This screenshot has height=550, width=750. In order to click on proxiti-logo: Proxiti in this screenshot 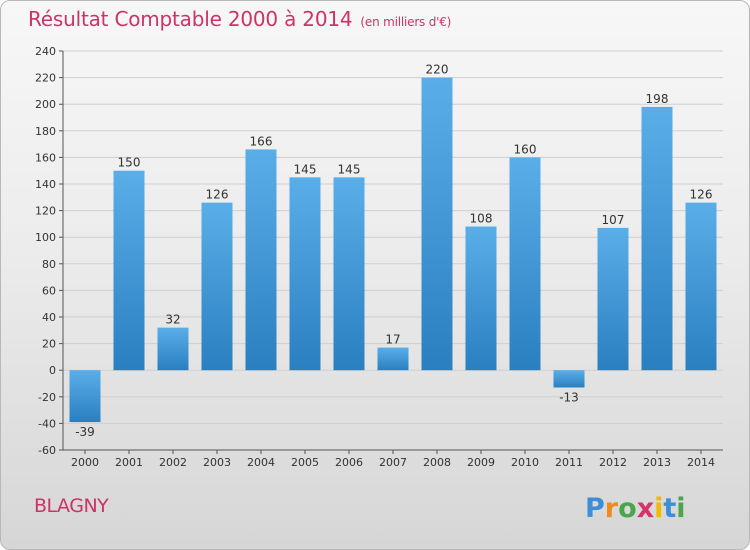, I will do `click(635, 508)`.